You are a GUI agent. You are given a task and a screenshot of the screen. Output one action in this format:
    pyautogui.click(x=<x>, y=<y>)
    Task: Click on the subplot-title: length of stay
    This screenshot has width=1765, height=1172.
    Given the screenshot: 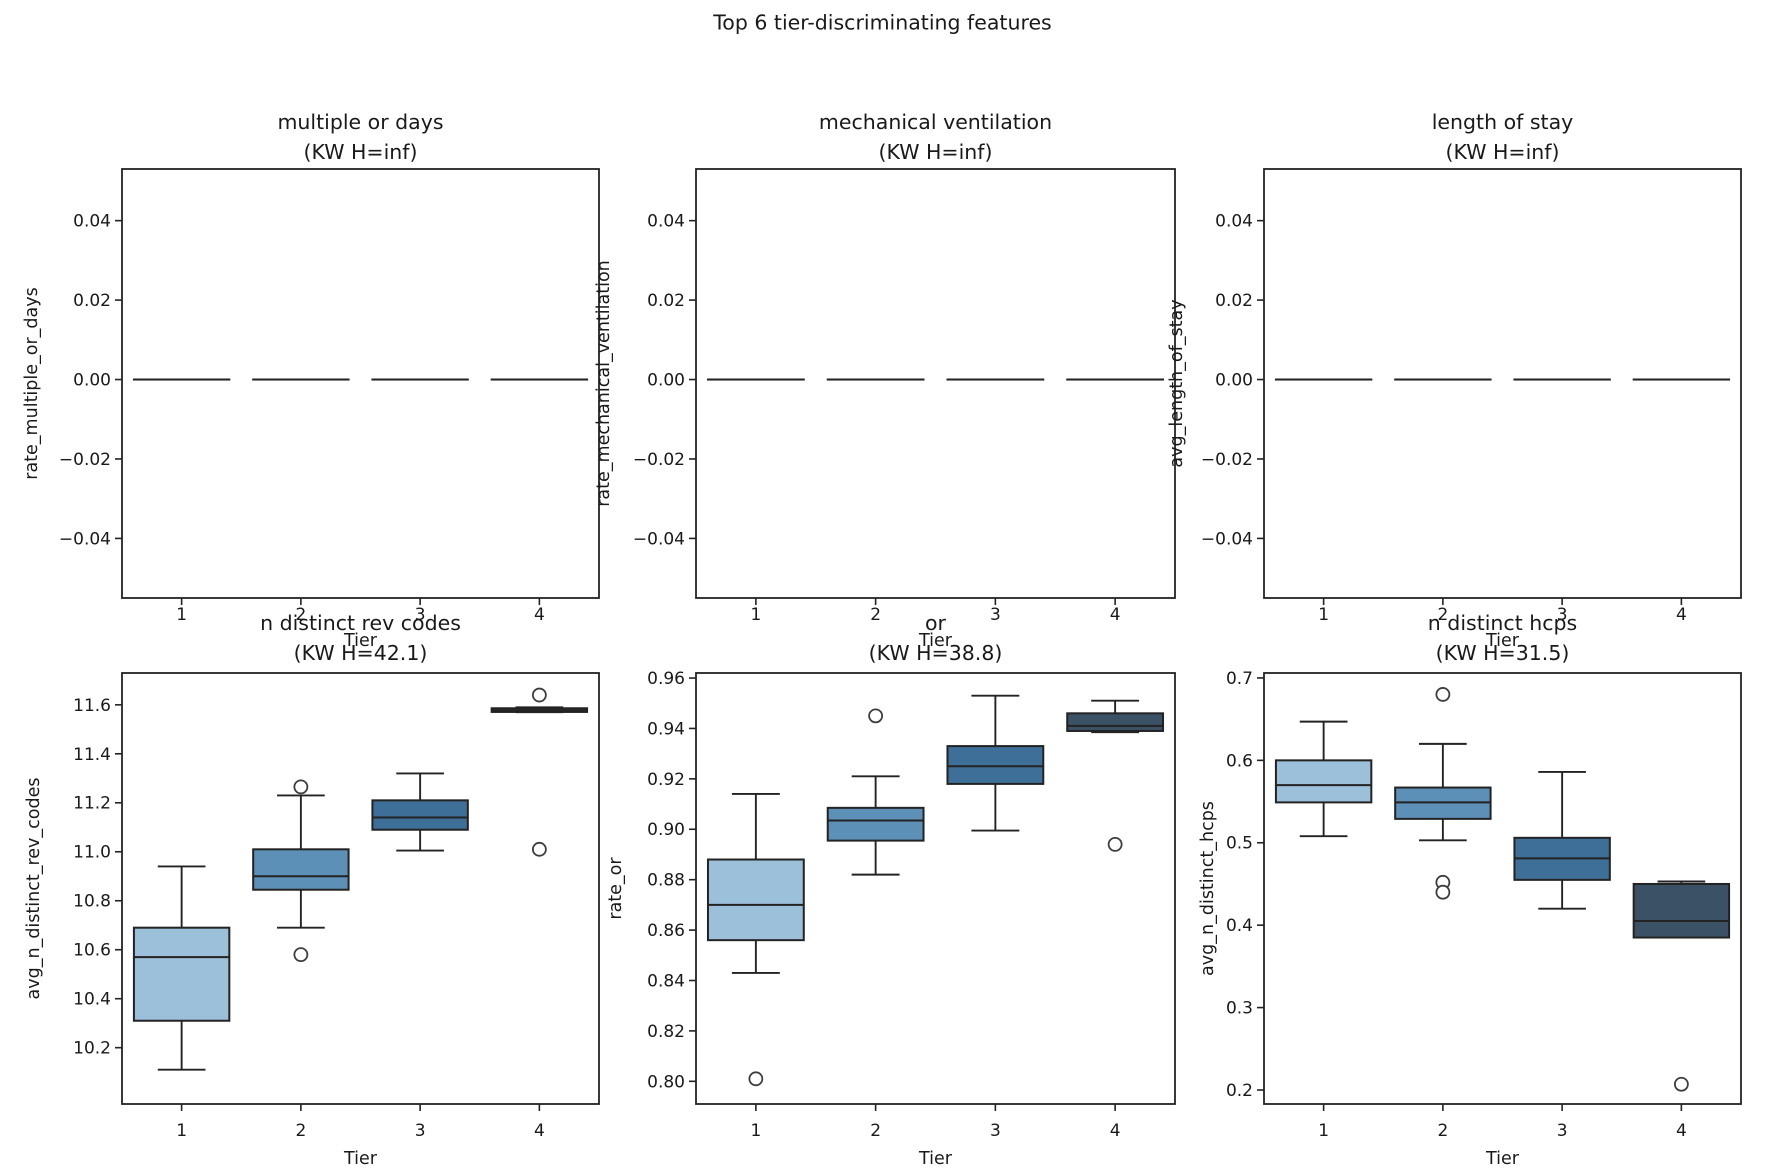 What is the action you would take?
    pyautogui.click(x=1503, y=122)
    